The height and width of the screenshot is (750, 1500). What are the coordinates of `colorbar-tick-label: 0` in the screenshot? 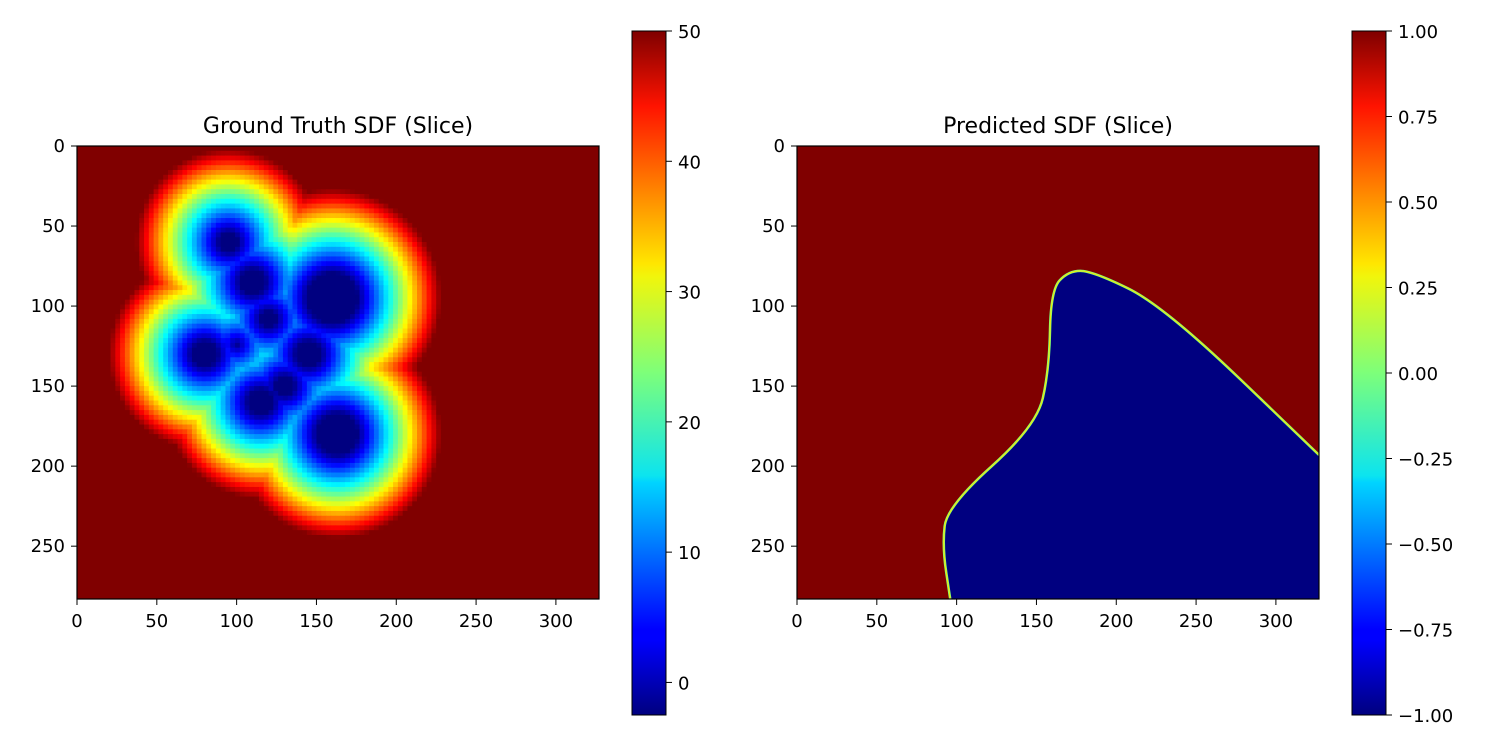 It's located at (683, 683).